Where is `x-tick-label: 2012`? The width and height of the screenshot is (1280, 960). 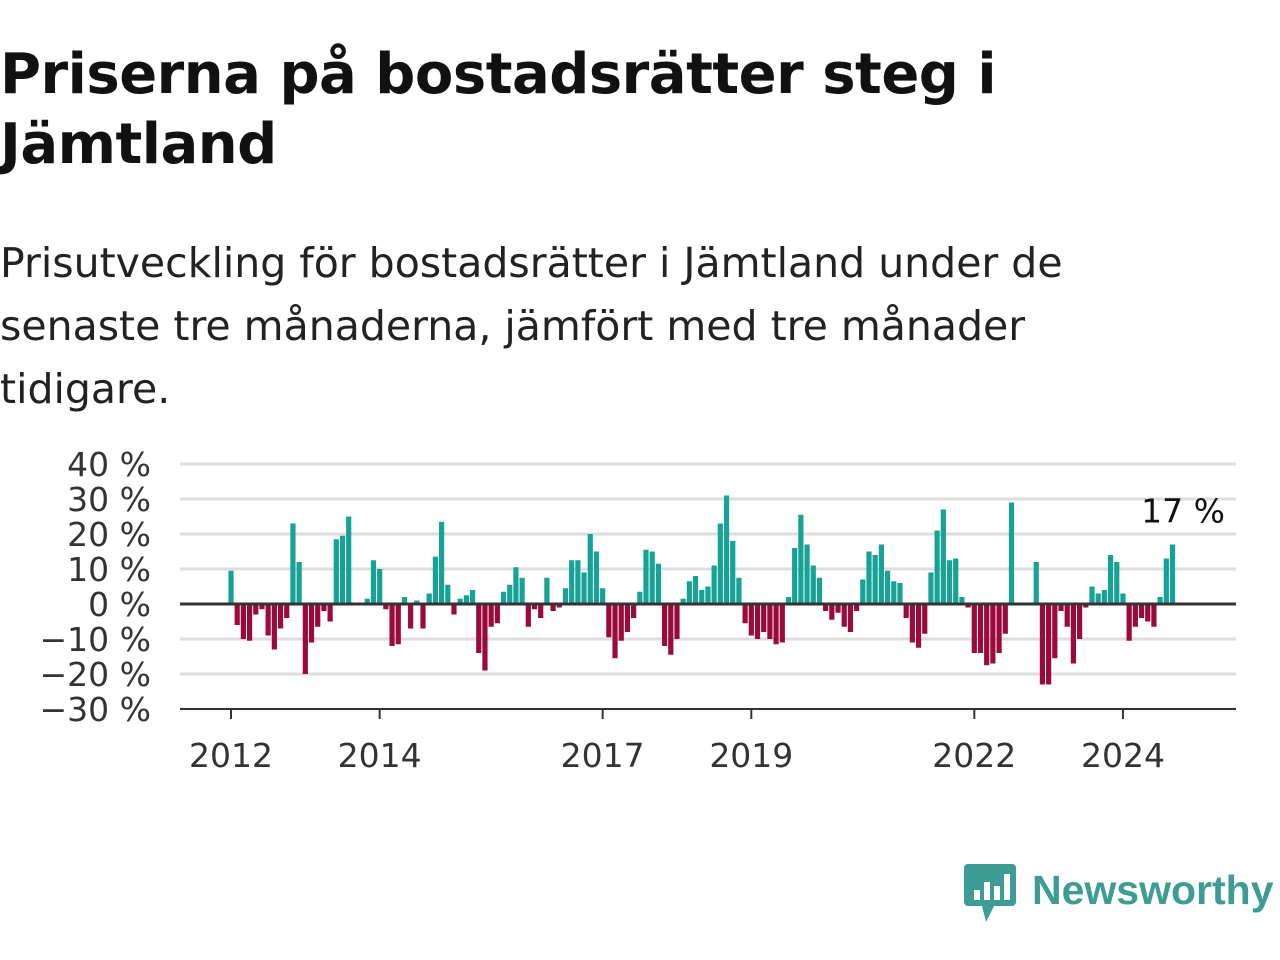
x-tick-label: 2012 is located at coordinates (231, 755).